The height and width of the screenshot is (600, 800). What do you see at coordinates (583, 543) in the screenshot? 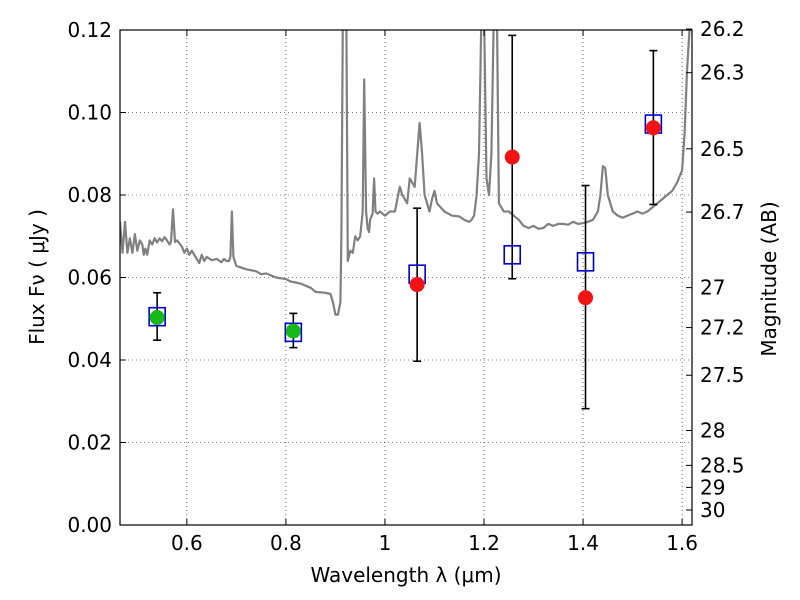
I see `x-tick-label: 1.4` at bounding box center [583, 543].